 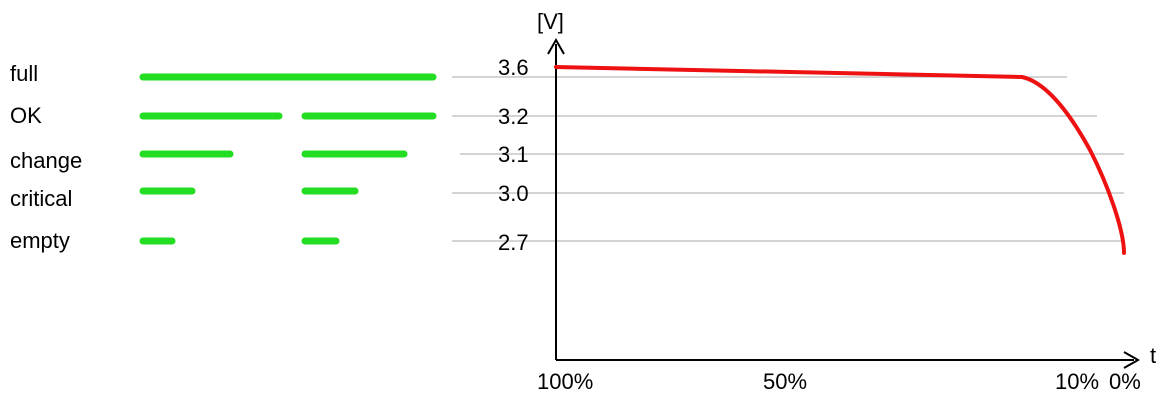 I want to click on indicator-bars, so click(x=288, y=159).